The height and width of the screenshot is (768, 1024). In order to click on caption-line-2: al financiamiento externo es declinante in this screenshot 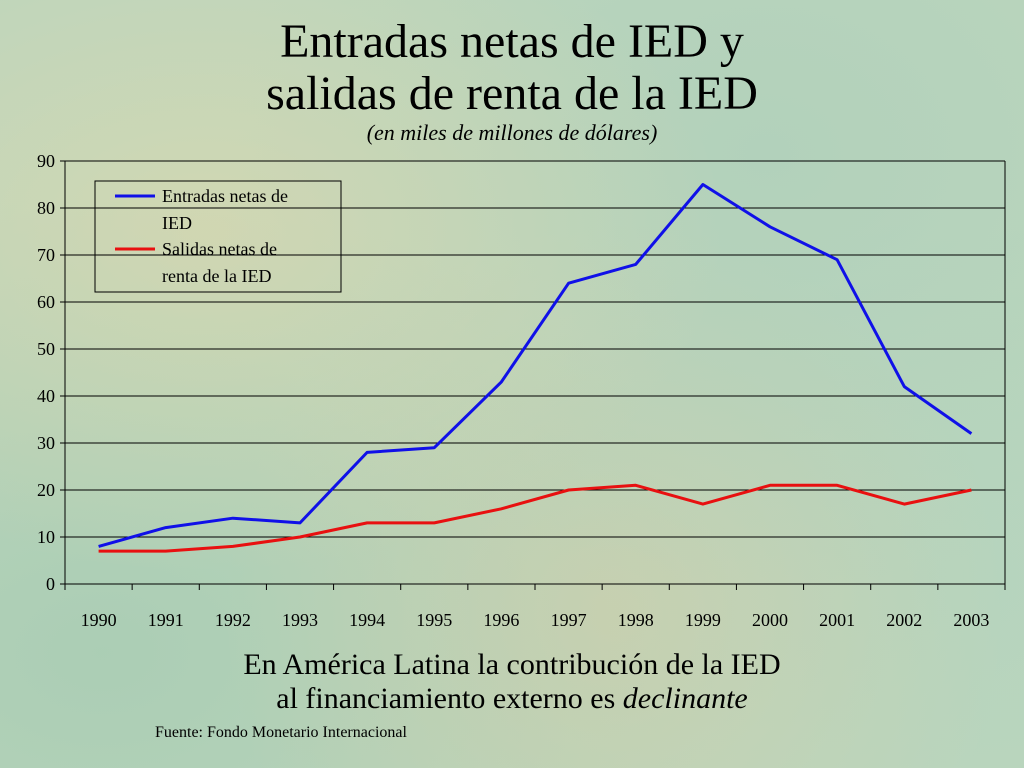, I will do `click(512, 699)`.